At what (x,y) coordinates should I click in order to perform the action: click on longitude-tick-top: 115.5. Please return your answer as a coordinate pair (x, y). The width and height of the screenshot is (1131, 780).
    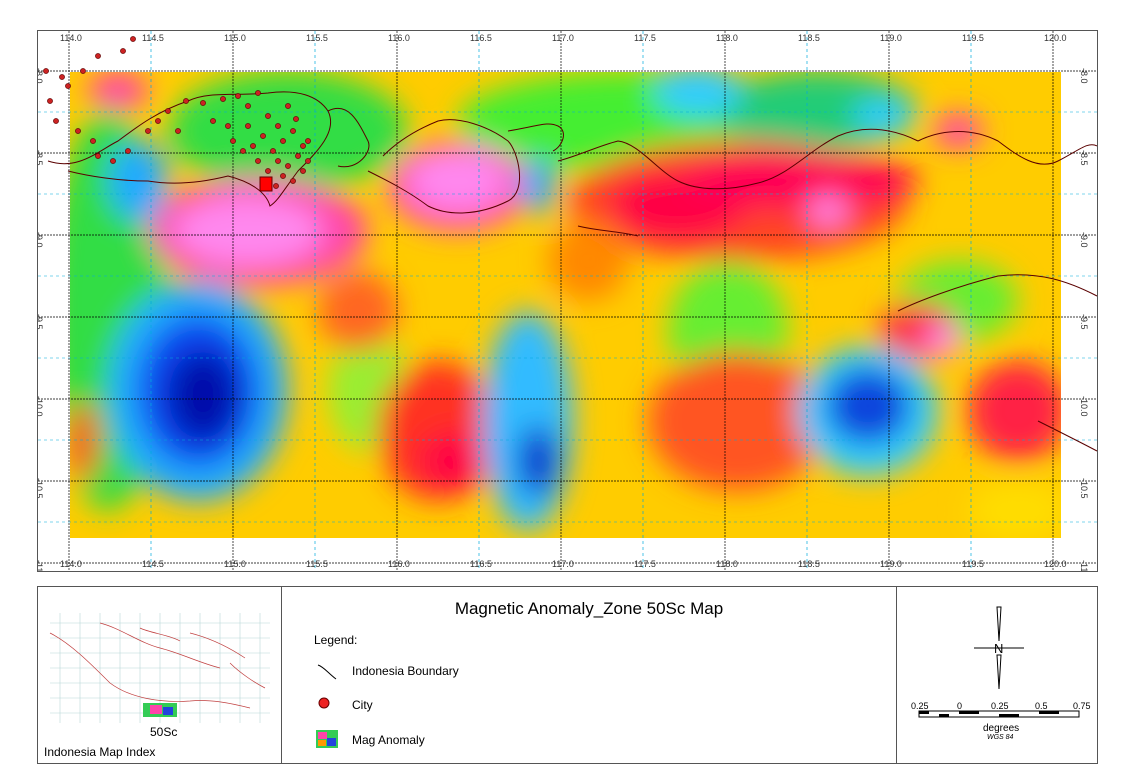
    Looking at the image, I should click on (317, 38).